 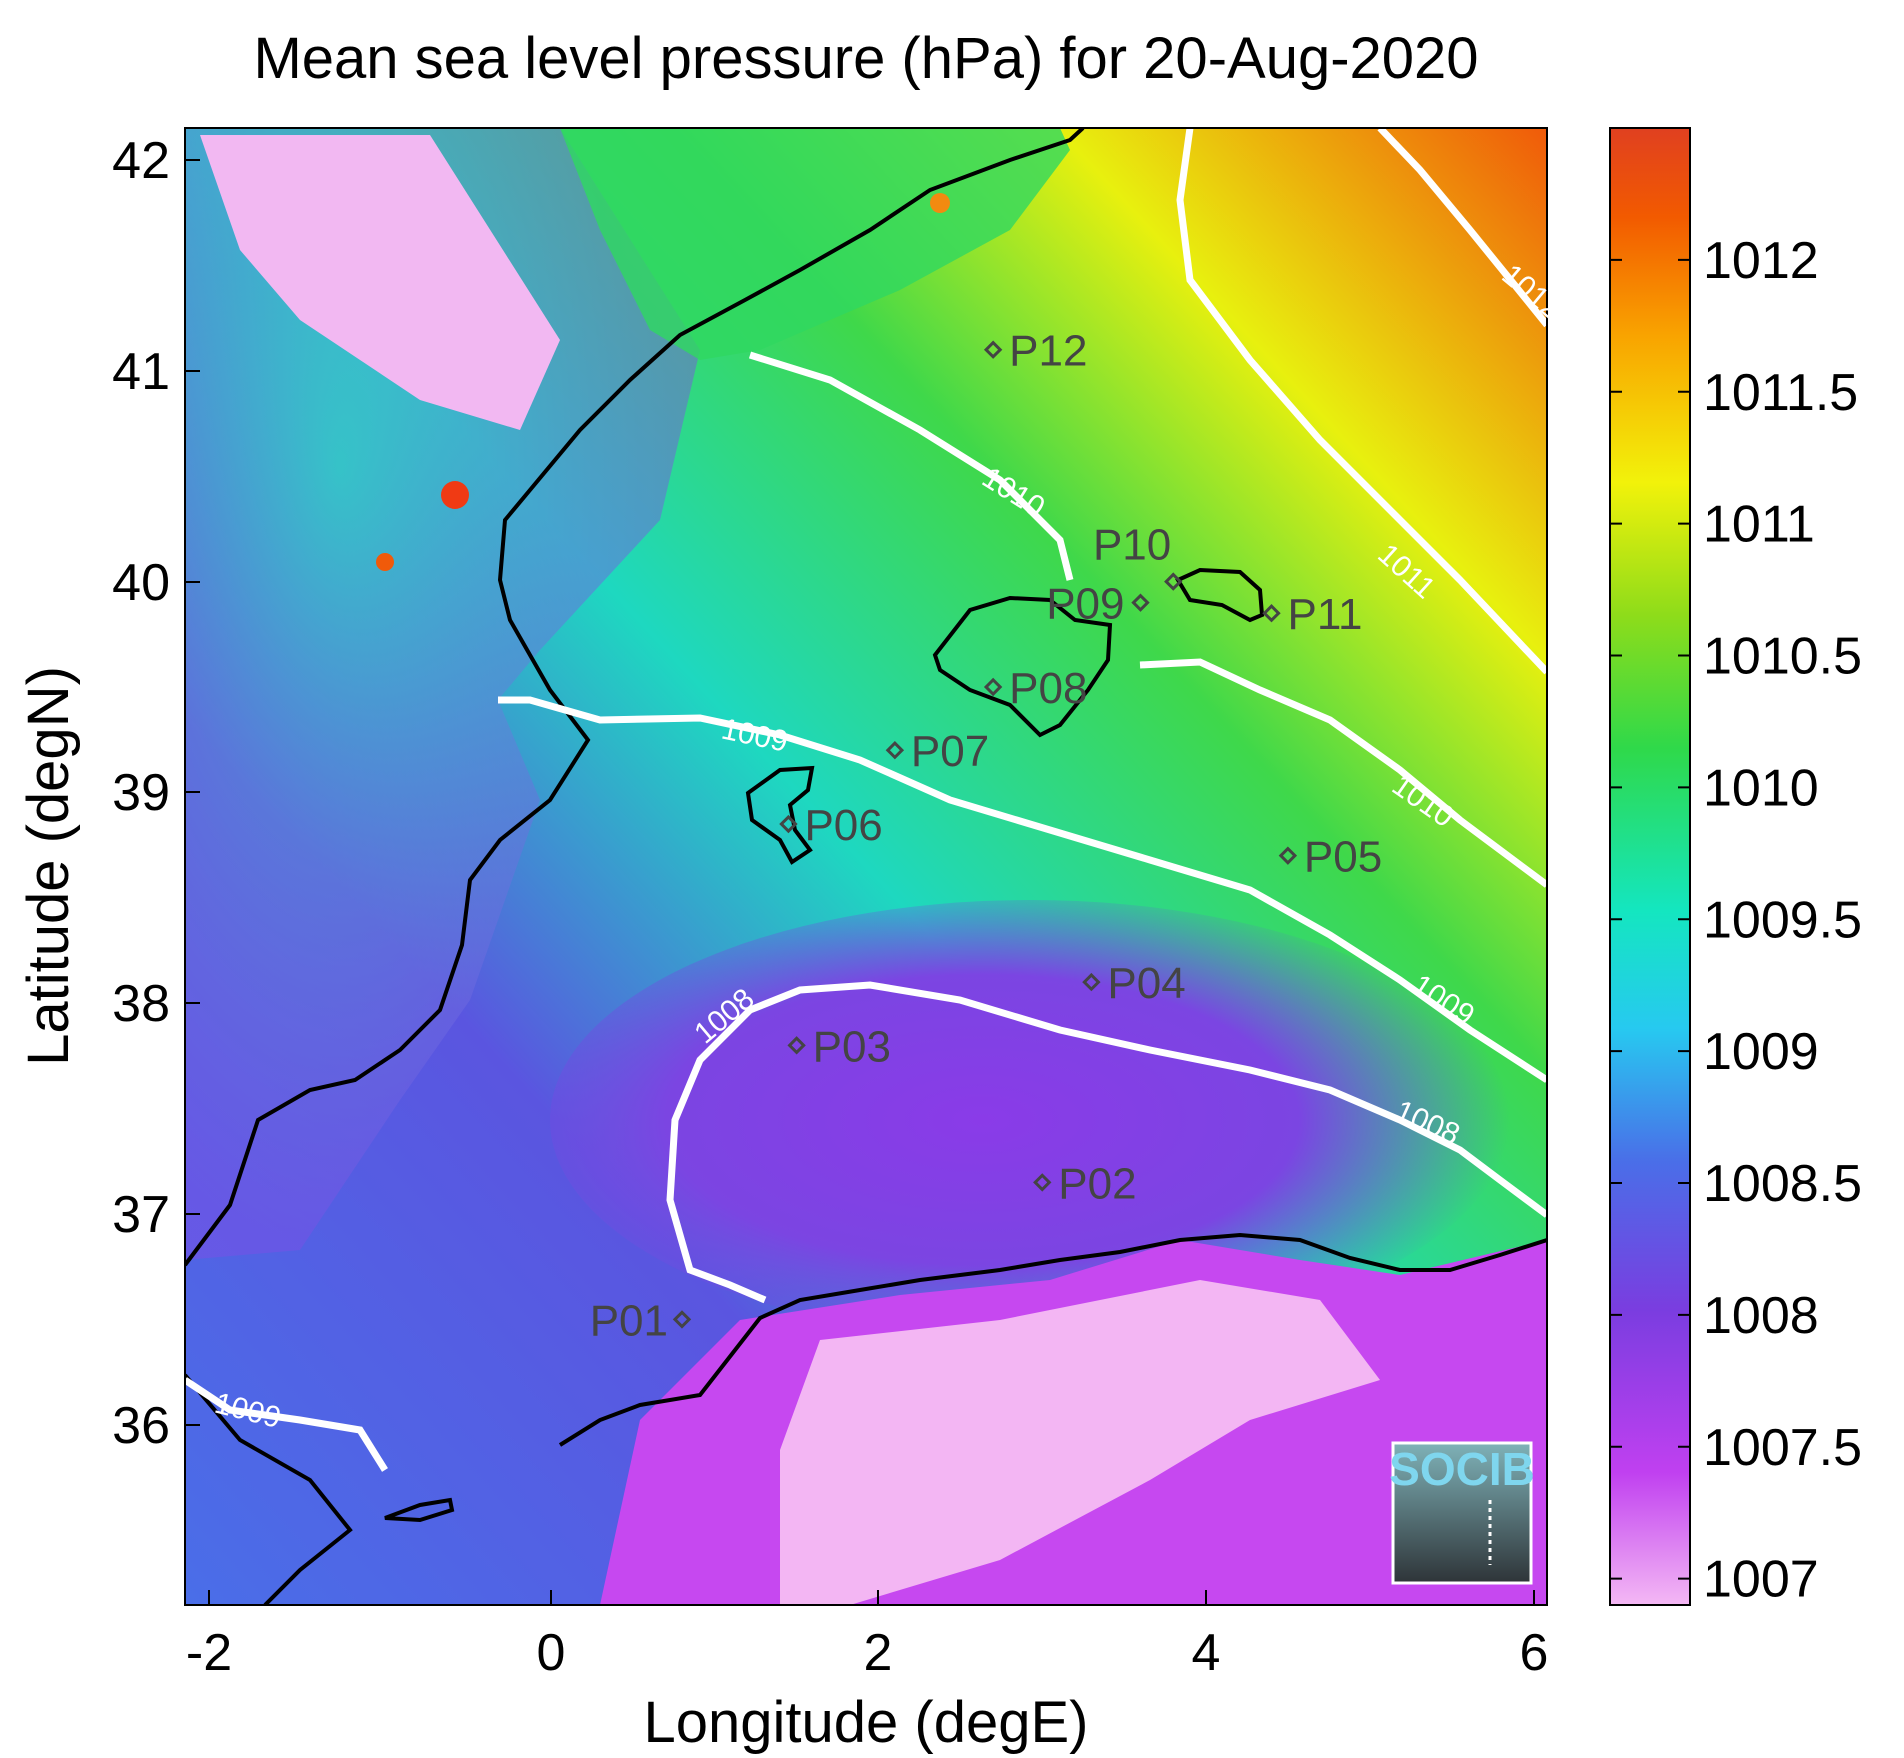 What do you see at coordinates (48, 866) in the screenshot?
I see `y-axis-label: Latitude (degN)` at bounding box center [48, 866].